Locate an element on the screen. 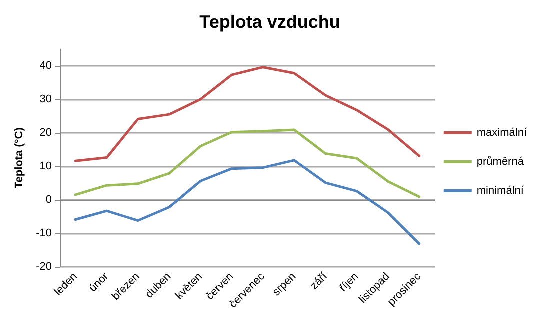 The width and height of the screenshot is (540, 324). legend-label: minimální is located at coordinates (500, 191).